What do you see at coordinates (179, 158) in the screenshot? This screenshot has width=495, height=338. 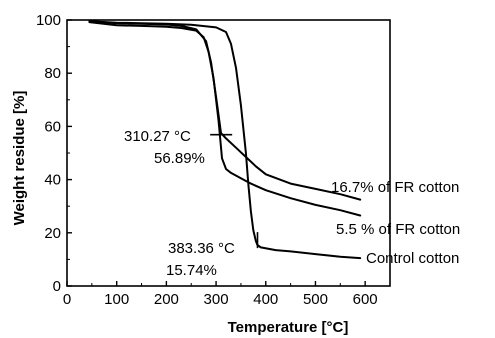 I see `annotation-value-1: 56.89%` at bounding box center [179, 158].